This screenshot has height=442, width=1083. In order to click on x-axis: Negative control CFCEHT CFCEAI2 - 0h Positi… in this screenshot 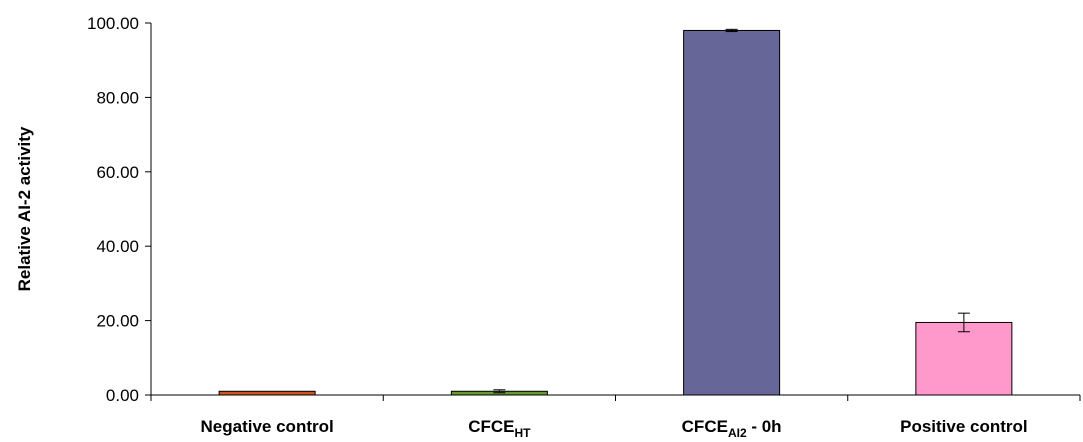, I will do `click(615, 417)`.